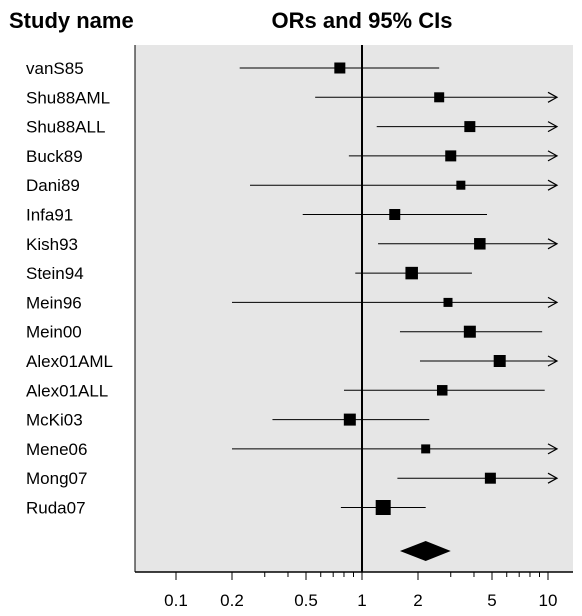 This screenshot has width=582, height=616. Describe the element at coordinates (491, 600) in the screenshot. I see `x-tick-label: 5` at that location.